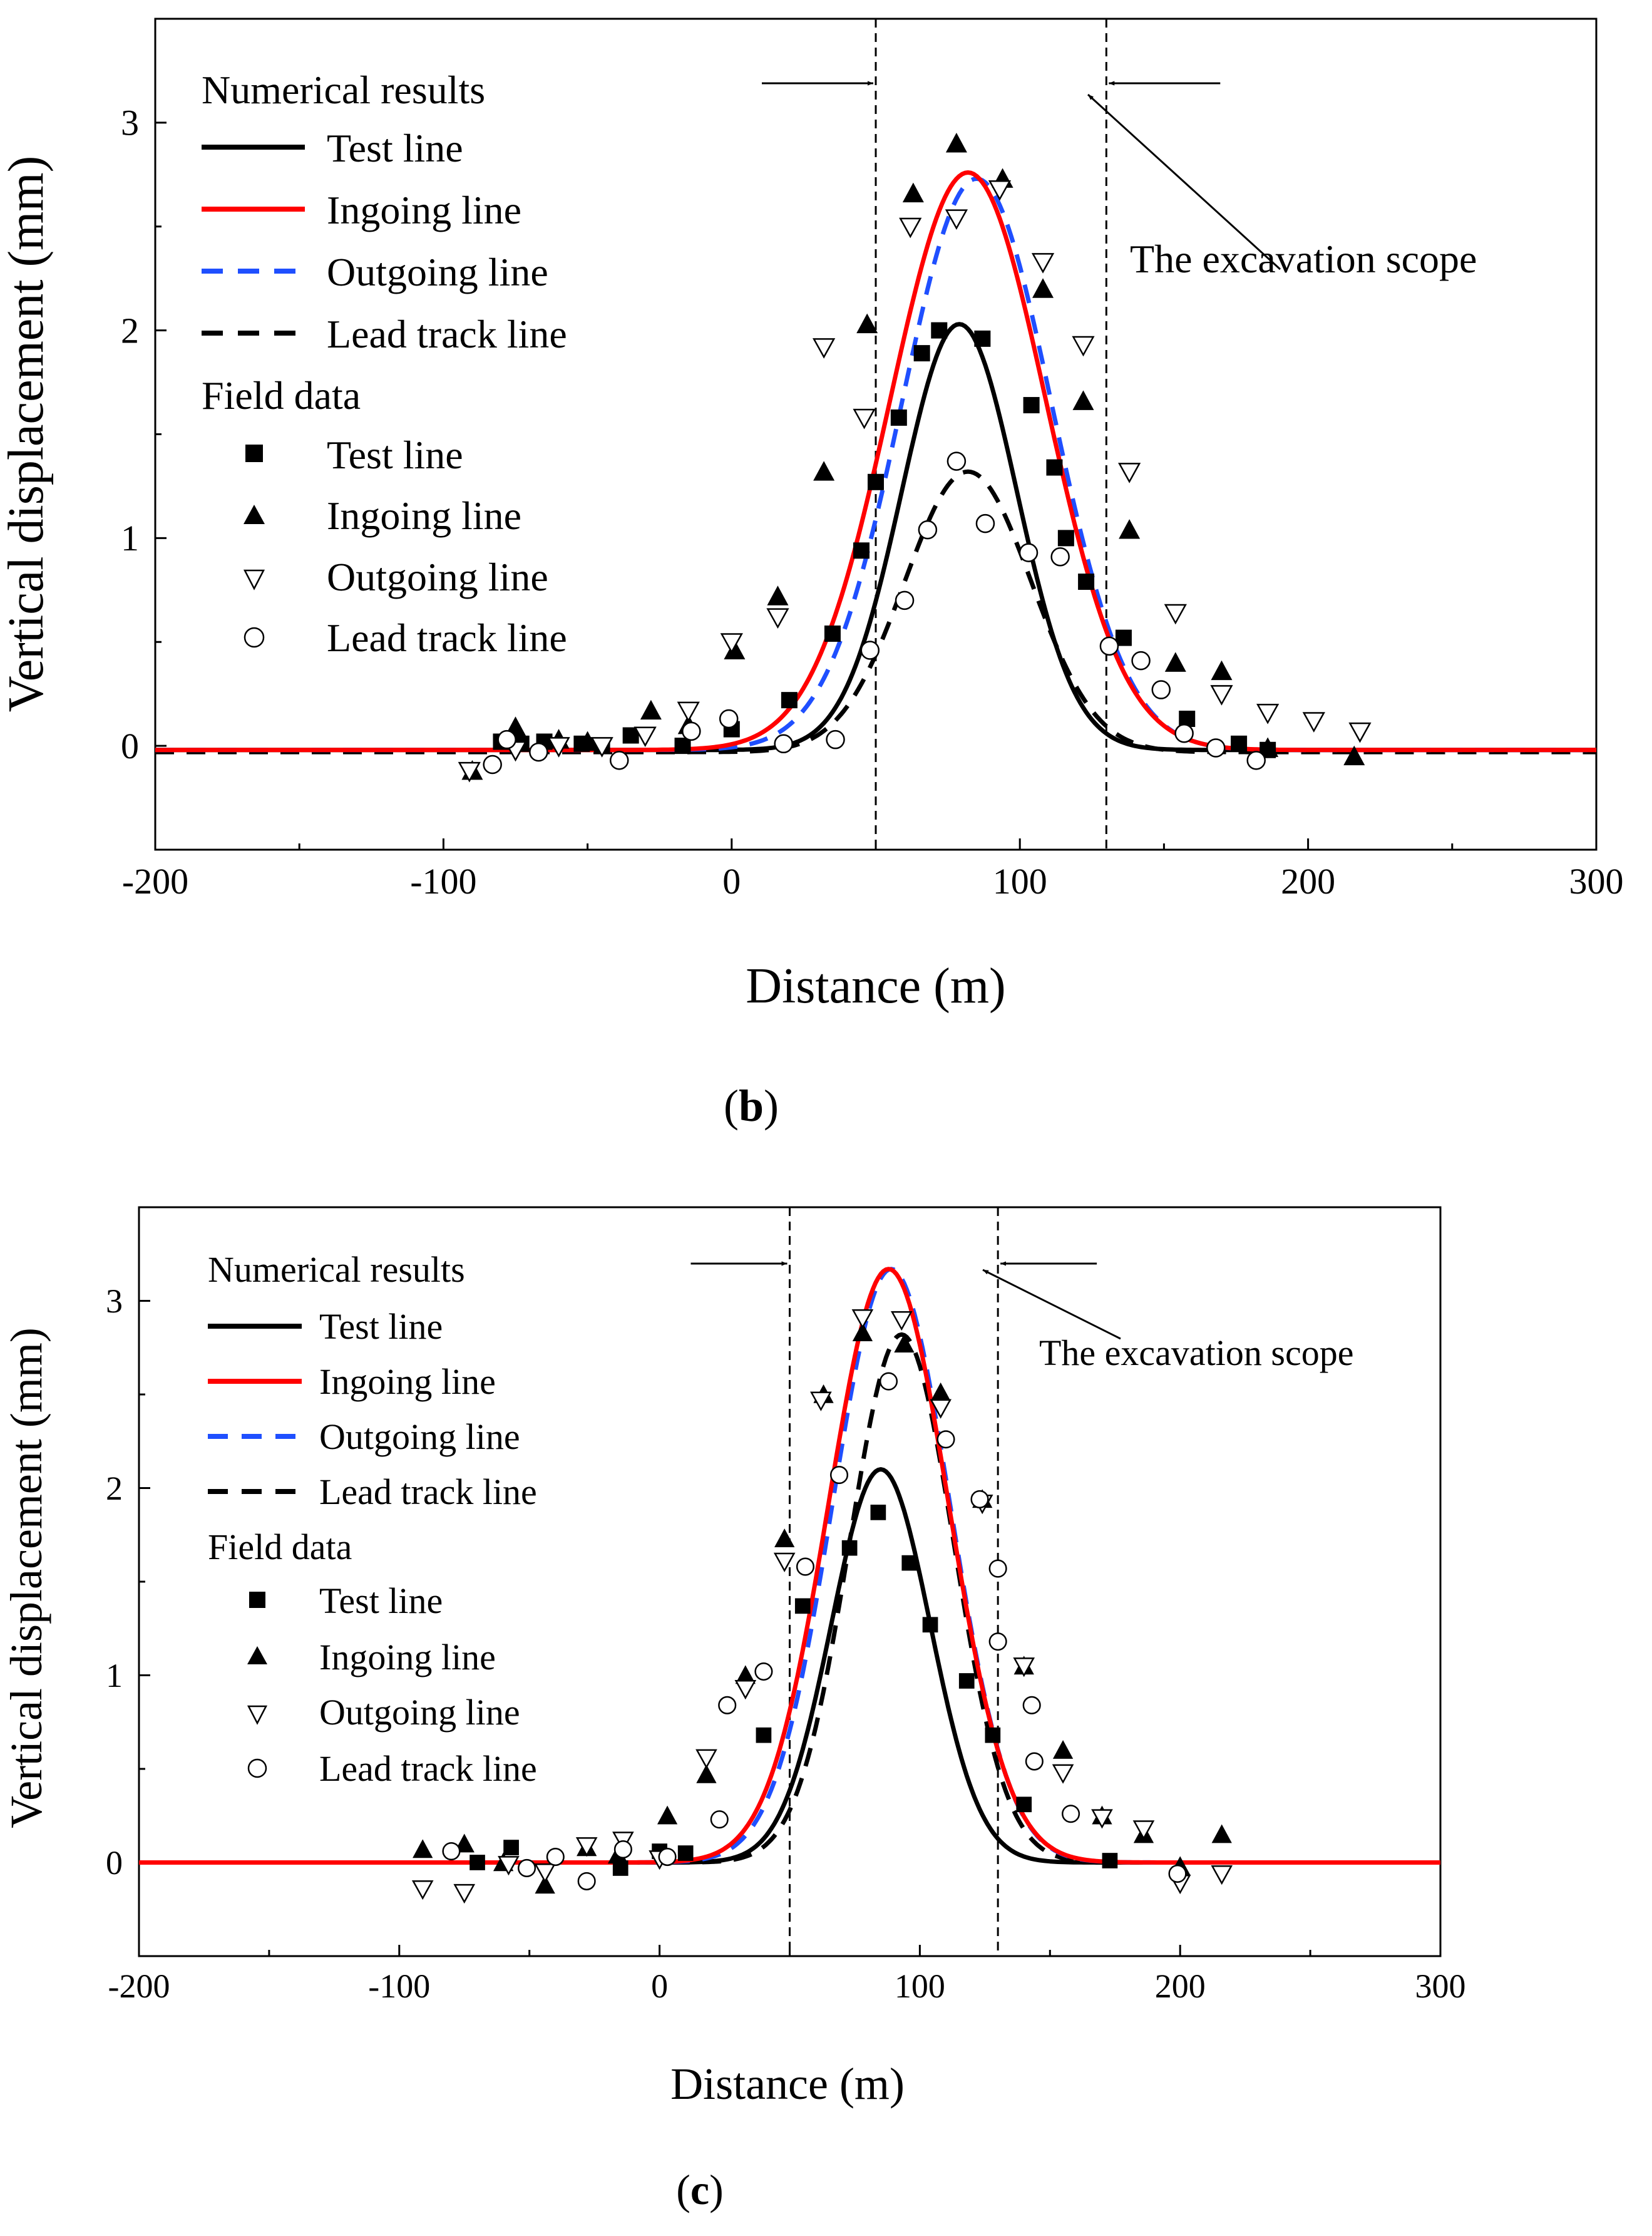 The height and width of the screenshot is (2236, 1652). I want to click on excavation-label-arrow, so click(1051, 1304).